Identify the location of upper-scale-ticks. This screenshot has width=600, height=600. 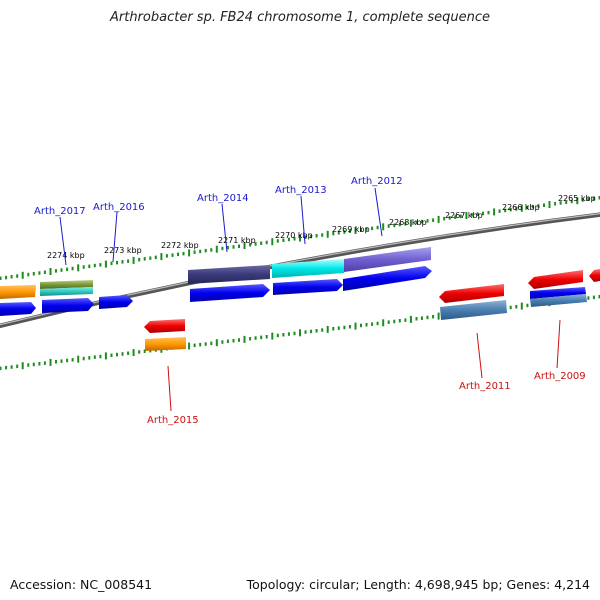
(300, 238).